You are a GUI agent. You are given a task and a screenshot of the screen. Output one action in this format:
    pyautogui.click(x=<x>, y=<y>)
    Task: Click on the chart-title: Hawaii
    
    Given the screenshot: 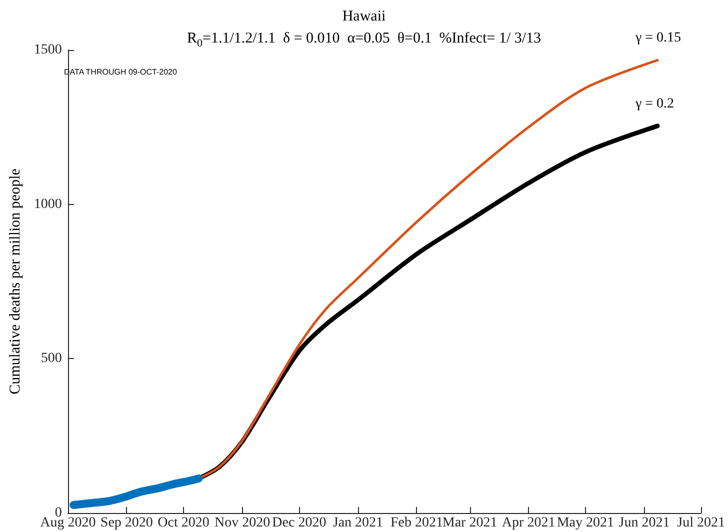 What is the action you would take?
    pyautogui.click(x=364, y=16)
    